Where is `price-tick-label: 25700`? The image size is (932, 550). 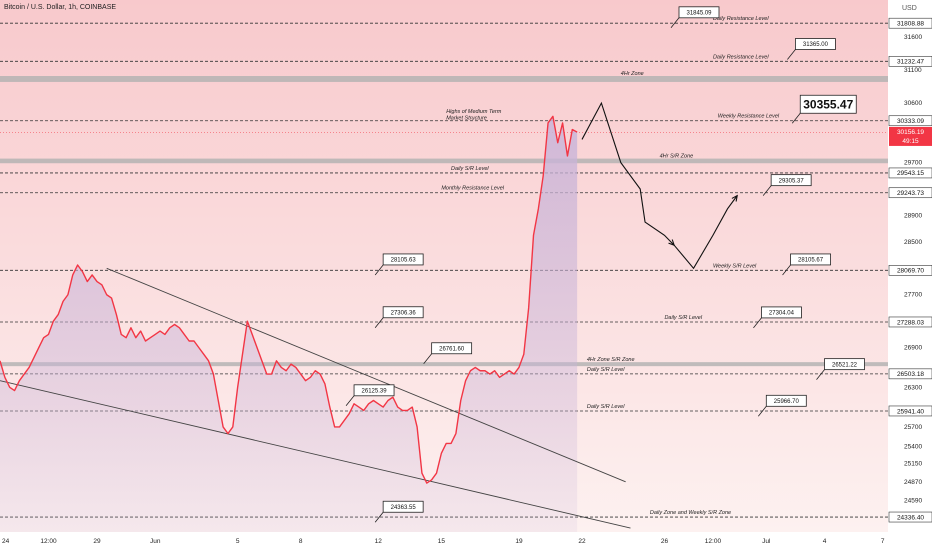
price-tick-label: 25700 is located at coordinates (913, 427).